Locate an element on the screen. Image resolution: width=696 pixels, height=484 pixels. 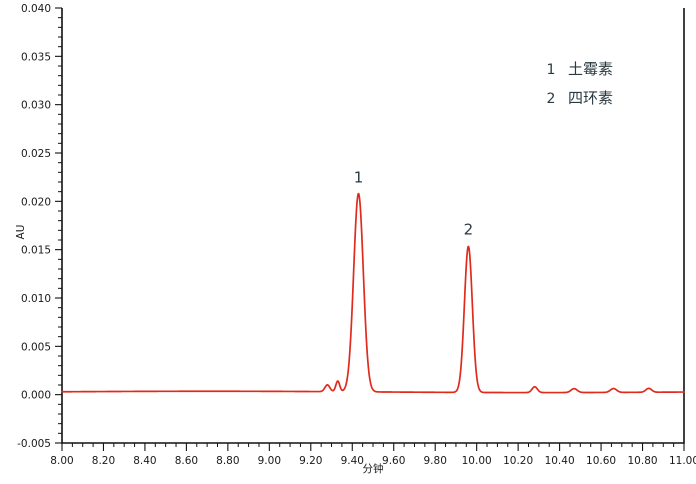
y-tick-label: 0.025 is located at coordinates (36, 154).